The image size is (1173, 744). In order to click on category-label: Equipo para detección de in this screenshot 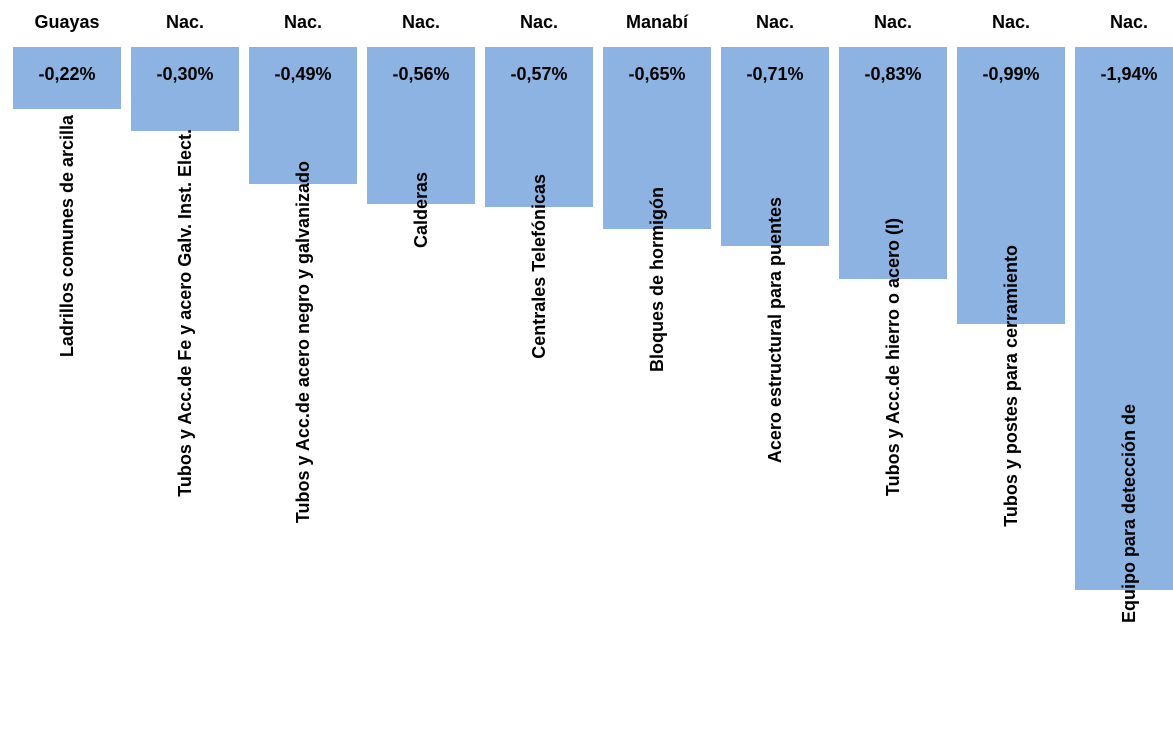, I will do `click(1129, 514)`.